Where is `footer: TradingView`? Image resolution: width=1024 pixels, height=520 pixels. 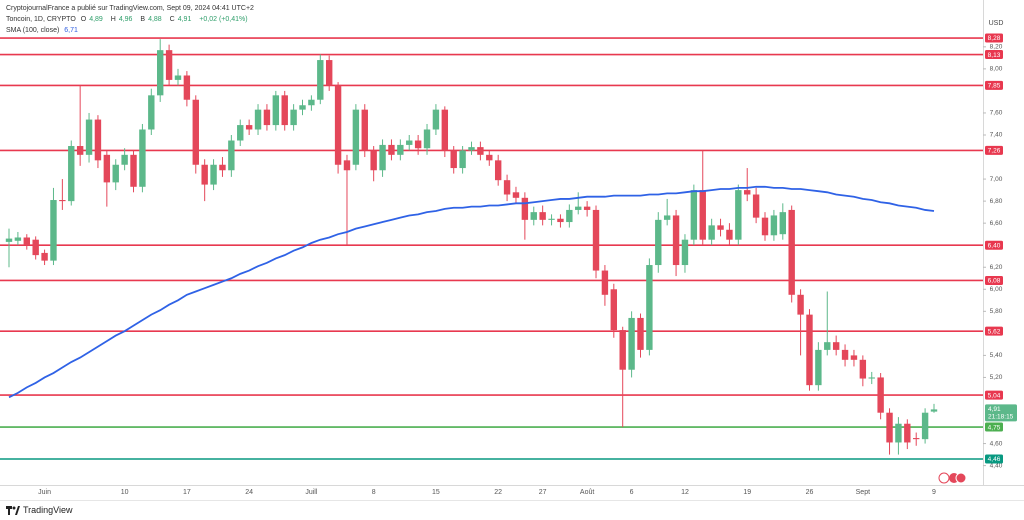 footer: TradingView is located at coordinates (39, 510).